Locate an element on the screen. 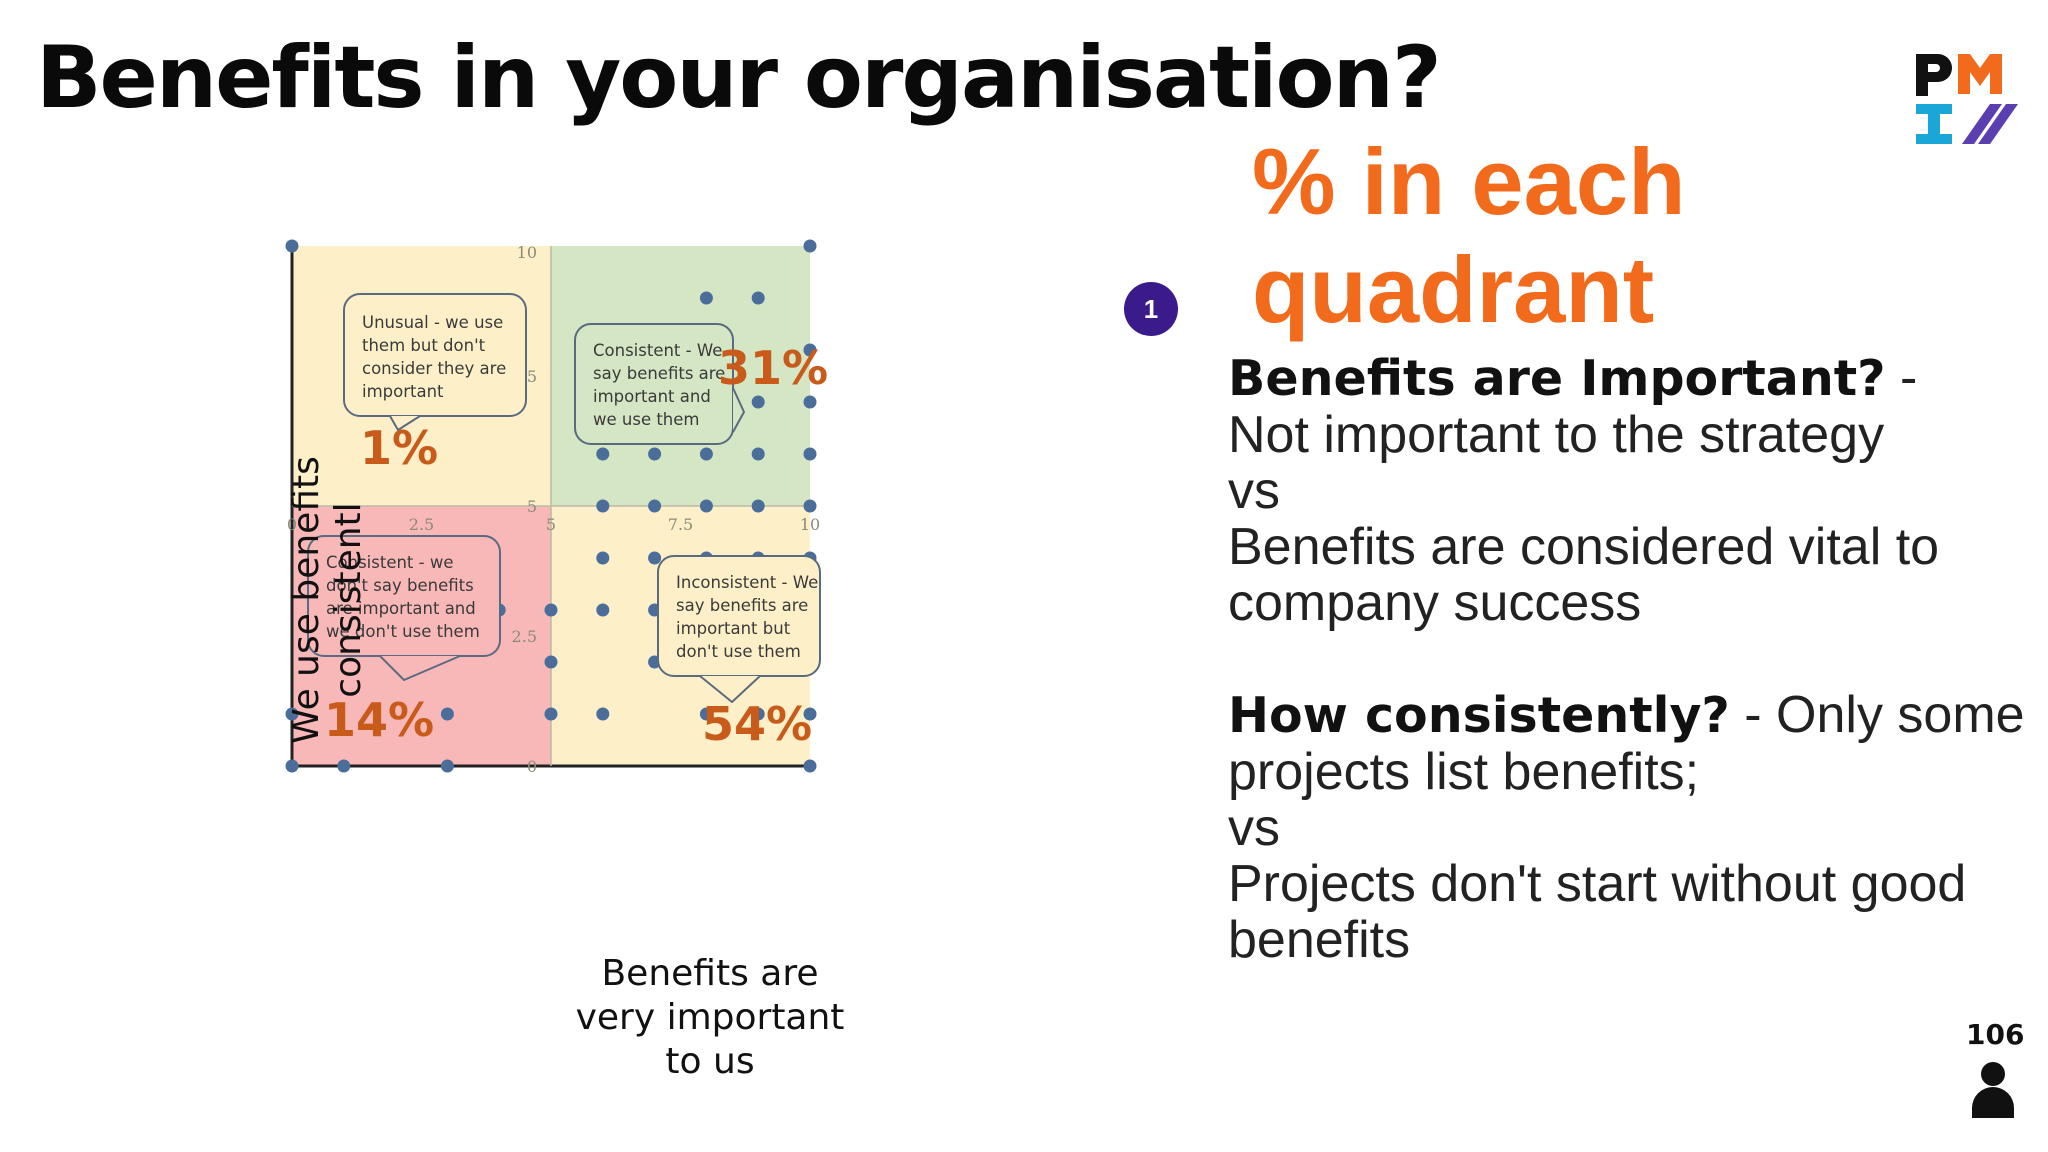  consistency-low: - Only some projects list benefits; is located at coordinates (1626, 743).